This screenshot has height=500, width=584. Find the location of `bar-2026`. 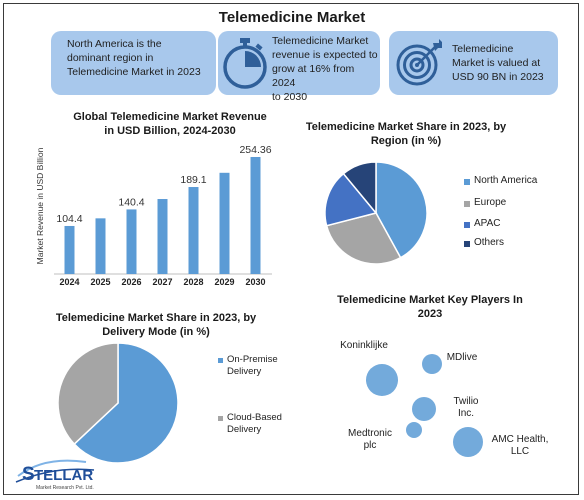

bar-2026 is located at coordinates (131, 241).